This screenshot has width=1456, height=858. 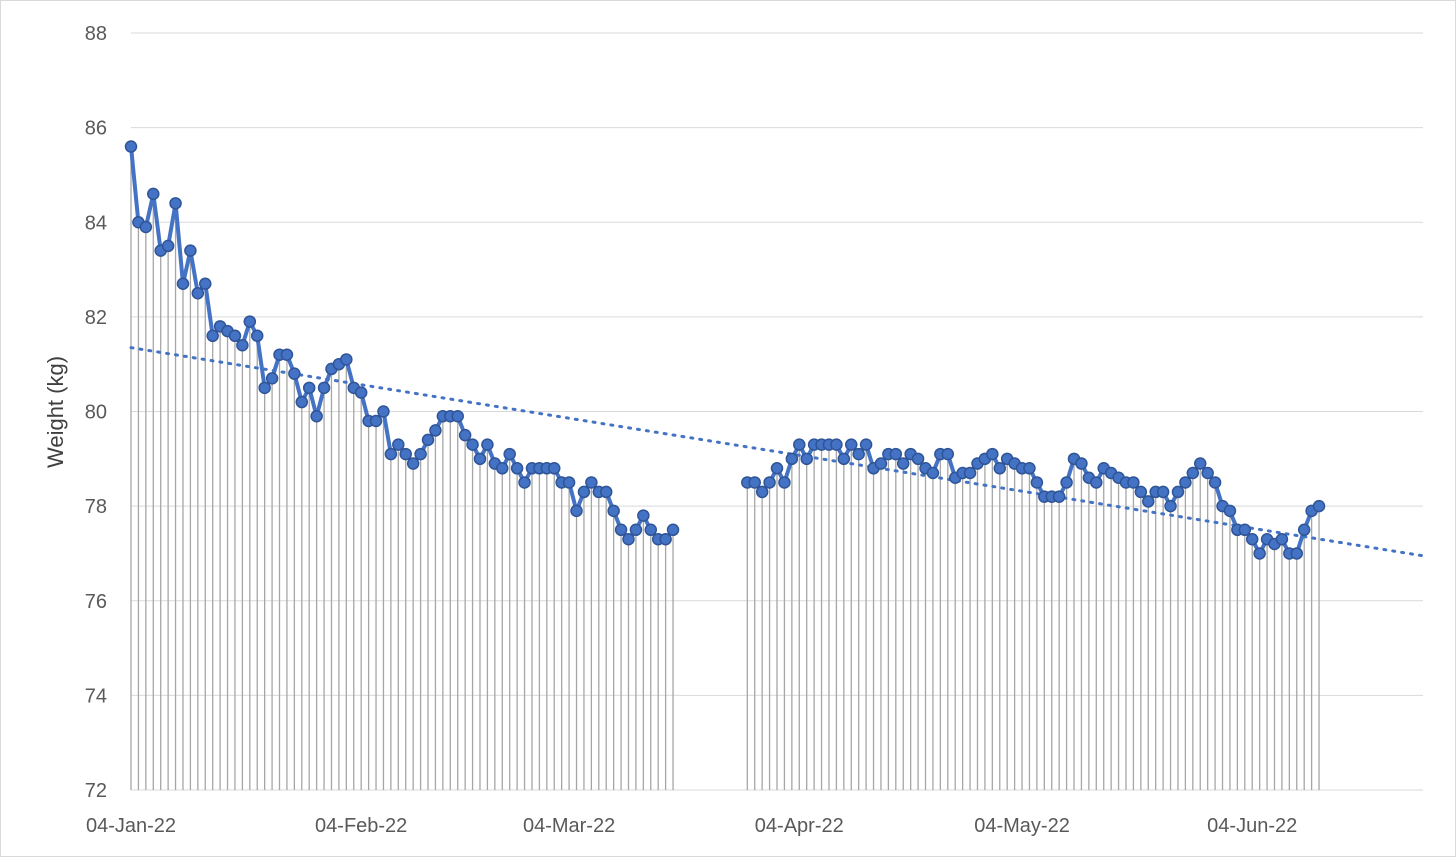 I want to click on y-tick-label: 88, so click(x=96, y=34).